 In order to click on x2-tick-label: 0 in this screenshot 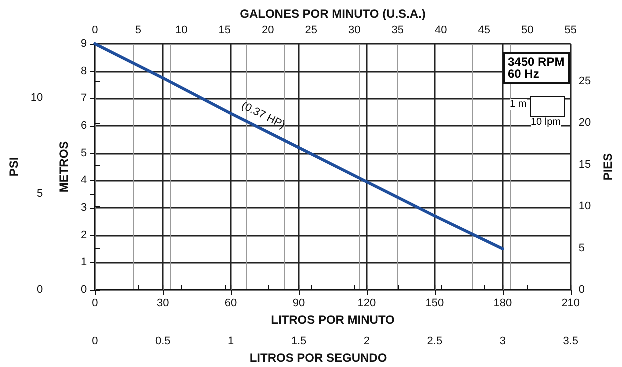, I will do `click(95, 30)`.